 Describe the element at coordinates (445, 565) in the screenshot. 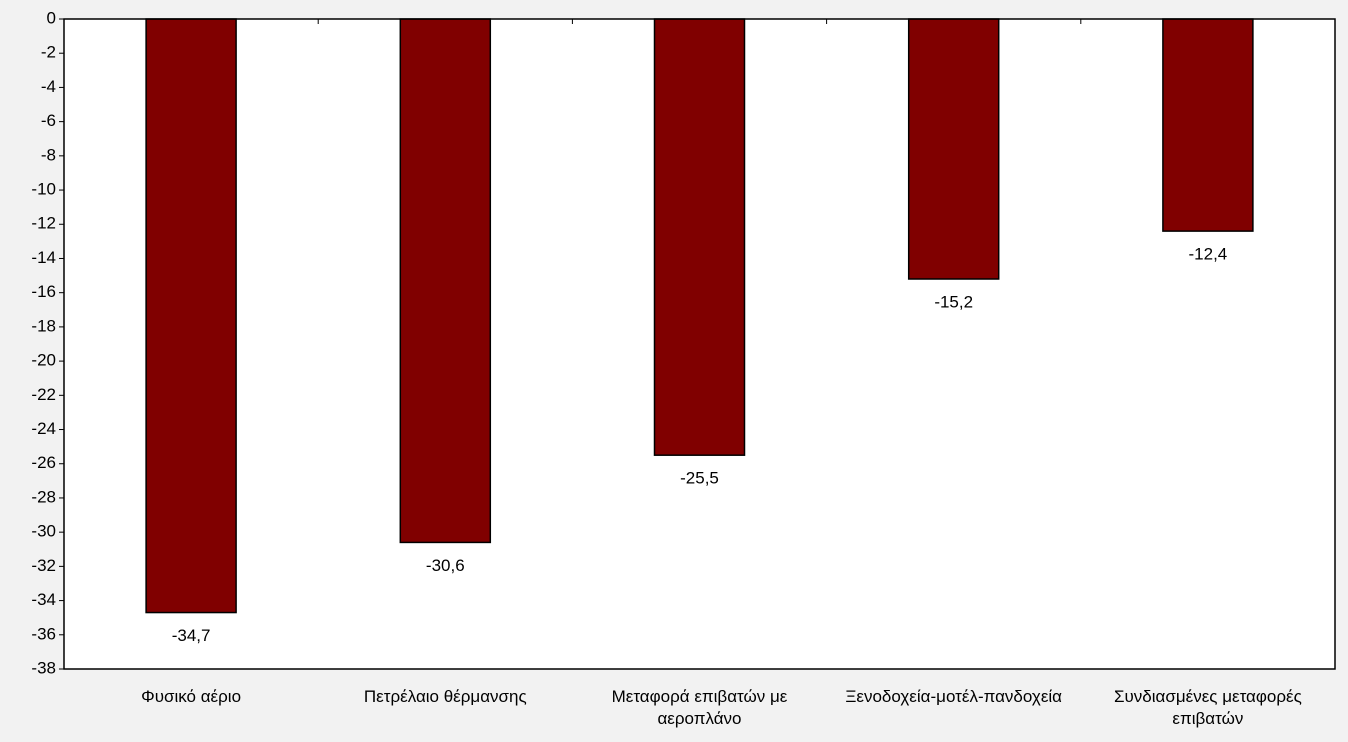

I see `value-label: -30,6` at that location.